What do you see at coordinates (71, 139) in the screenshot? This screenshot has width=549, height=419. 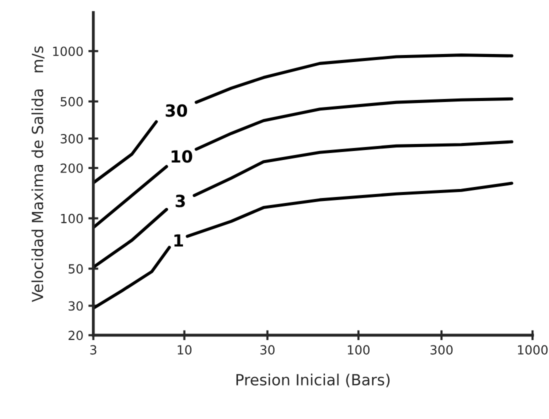 I see `y-tick-label: 300` at bounding box center [71, 139].